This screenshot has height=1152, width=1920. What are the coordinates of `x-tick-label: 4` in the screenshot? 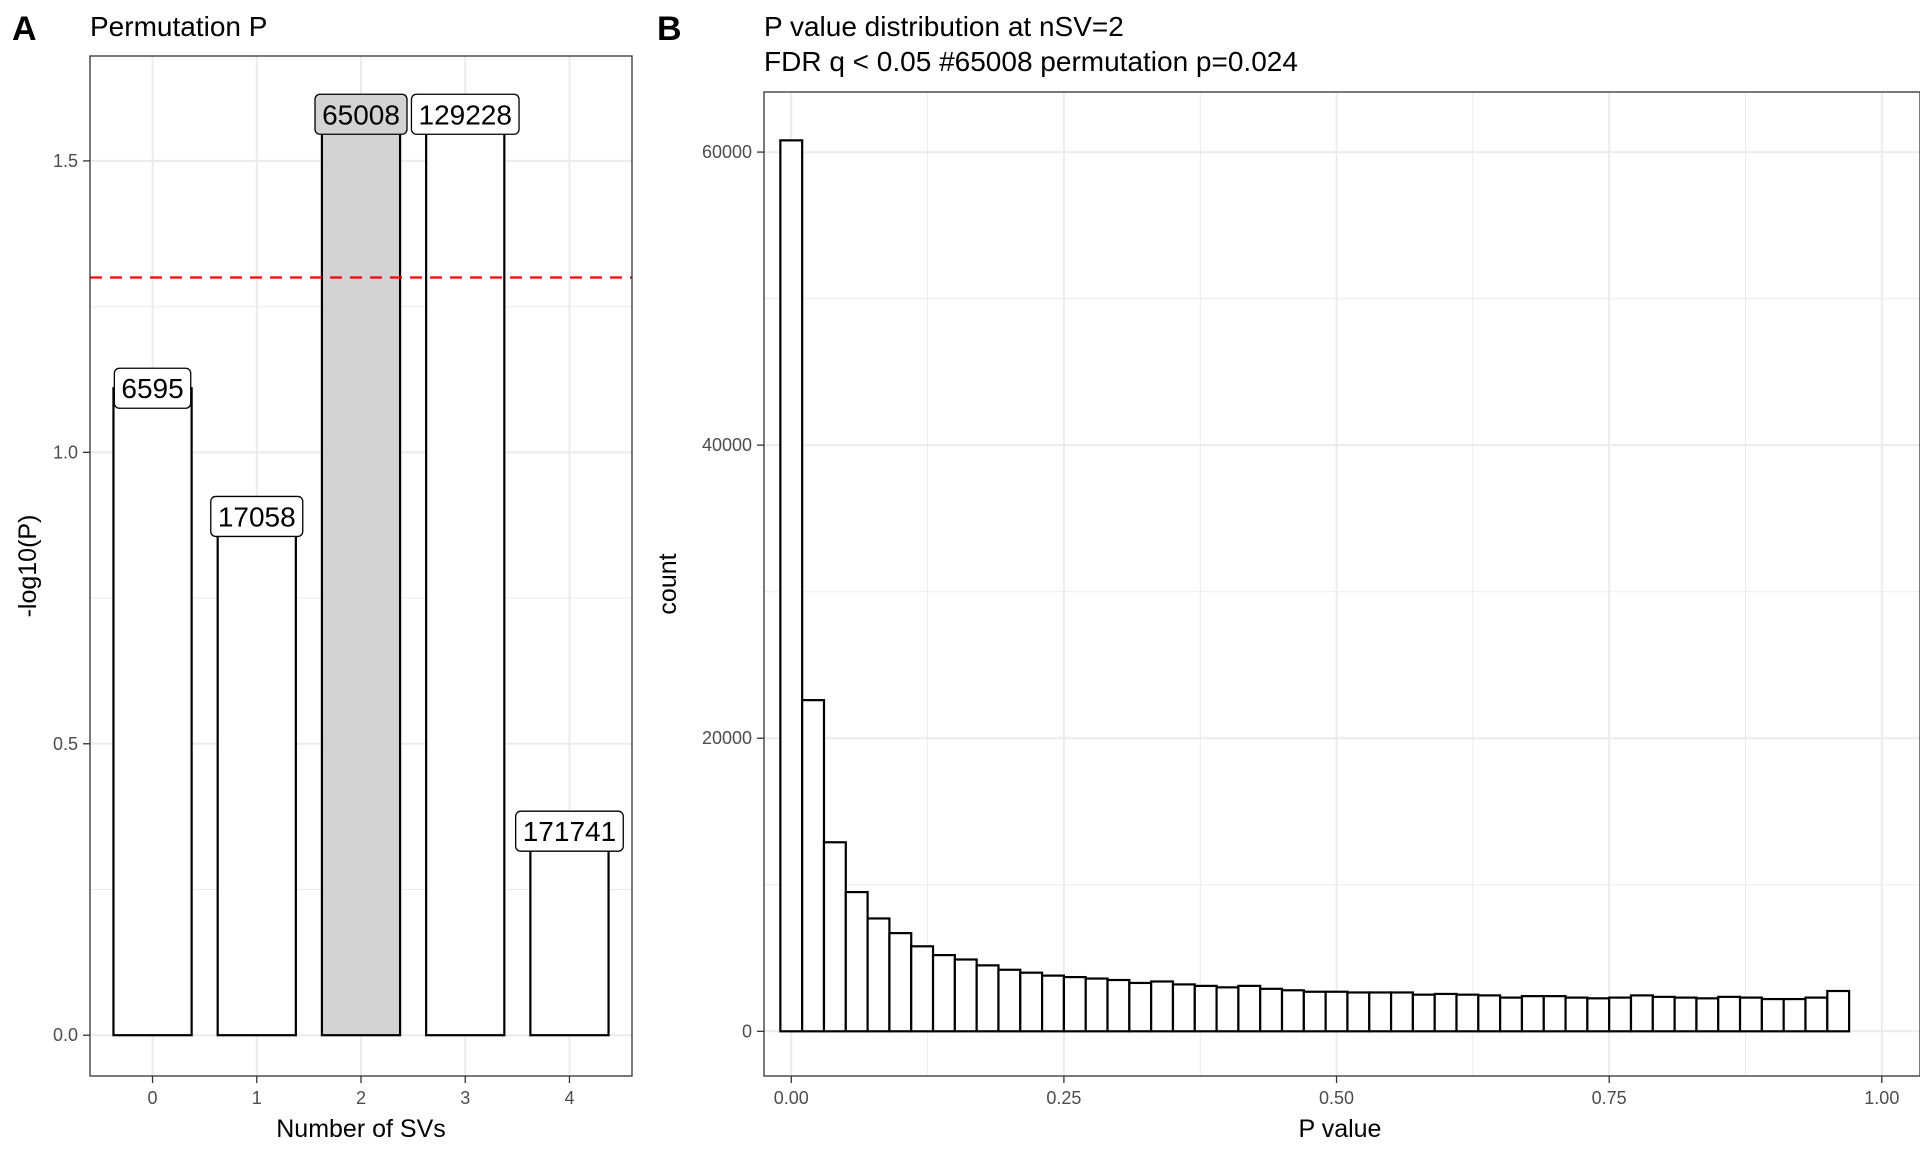 It's located at (569, 1098).